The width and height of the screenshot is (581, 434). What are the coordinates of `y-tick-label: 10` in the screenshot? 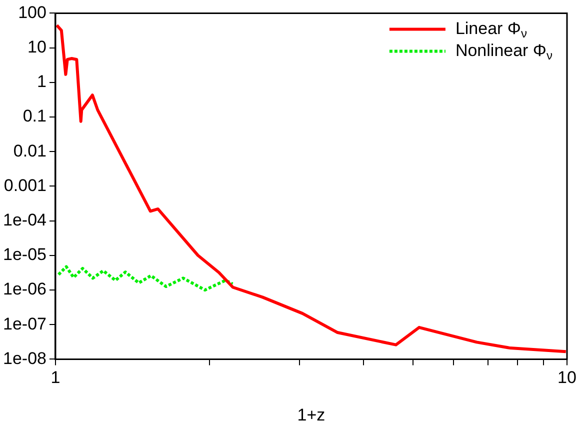 It's located at (37, 46).